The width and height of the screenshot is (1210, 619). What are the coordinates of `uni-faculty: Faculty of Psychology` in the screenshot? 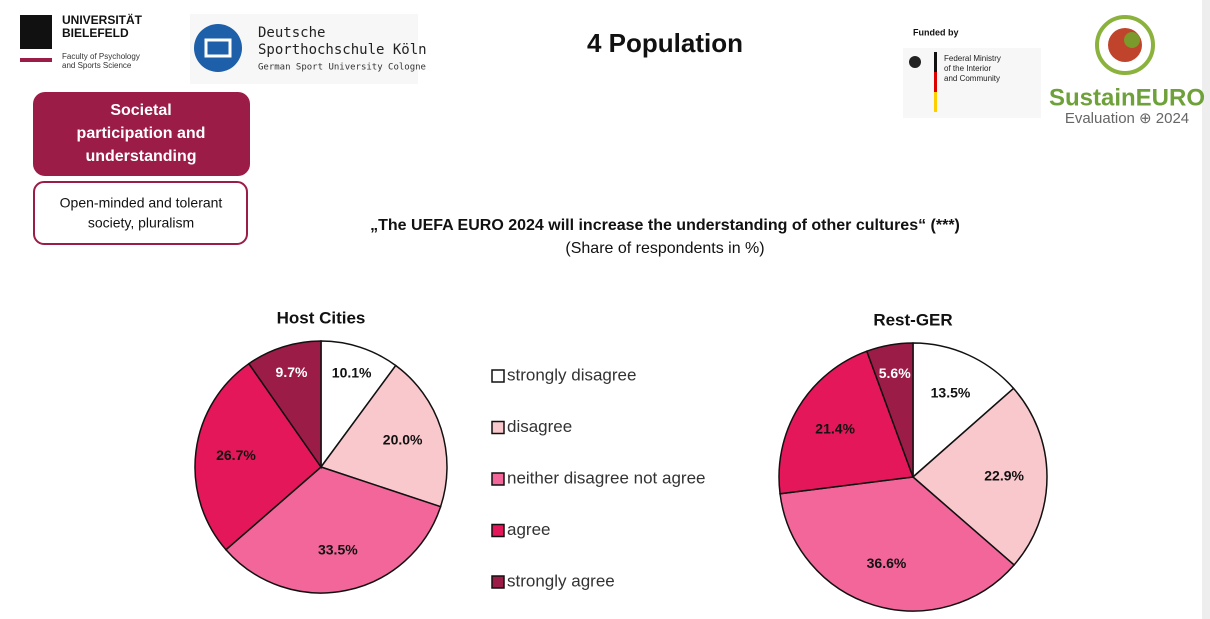 It's located at (101, 56).